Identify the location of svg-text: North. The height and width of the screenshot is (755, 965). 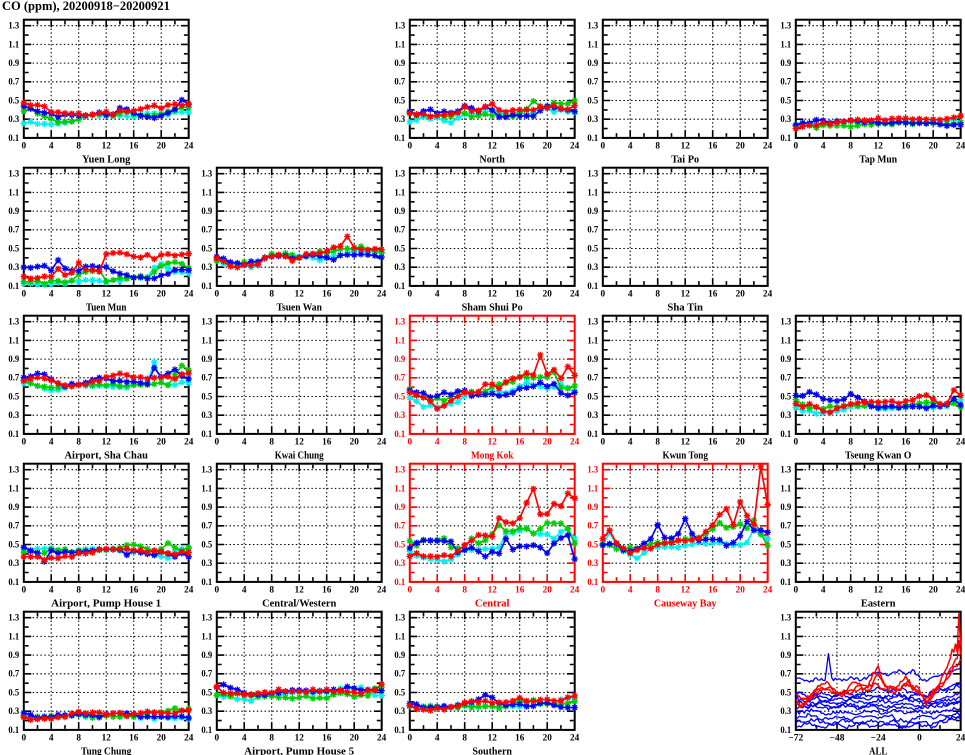
(492, 160).